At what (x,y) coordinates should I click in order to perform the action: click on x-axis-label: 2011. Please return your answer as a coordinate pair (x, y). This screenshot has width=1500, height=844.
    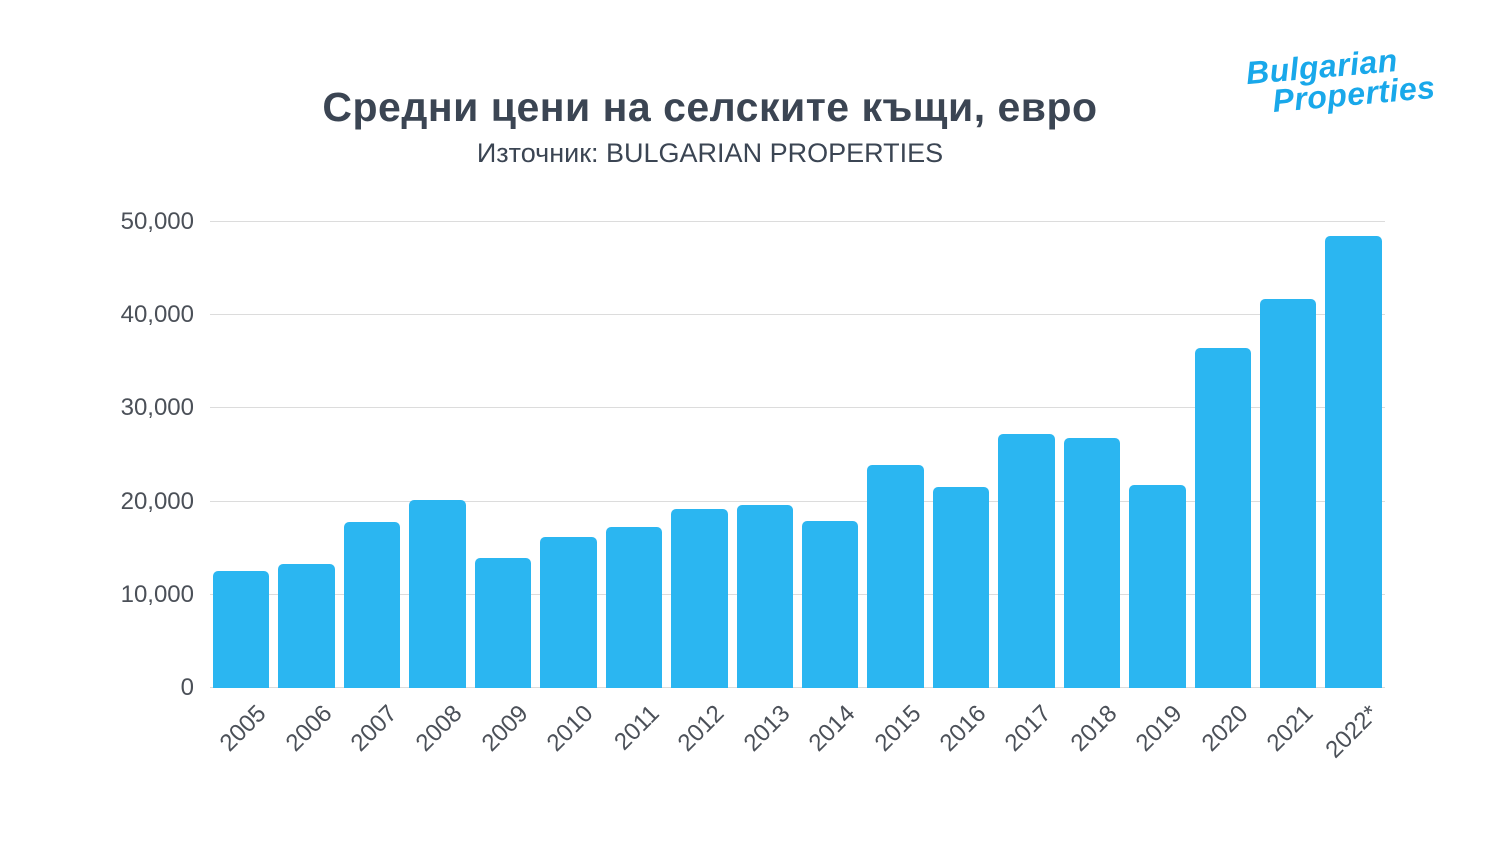
    Looking at the image, I should click on (636, 728).